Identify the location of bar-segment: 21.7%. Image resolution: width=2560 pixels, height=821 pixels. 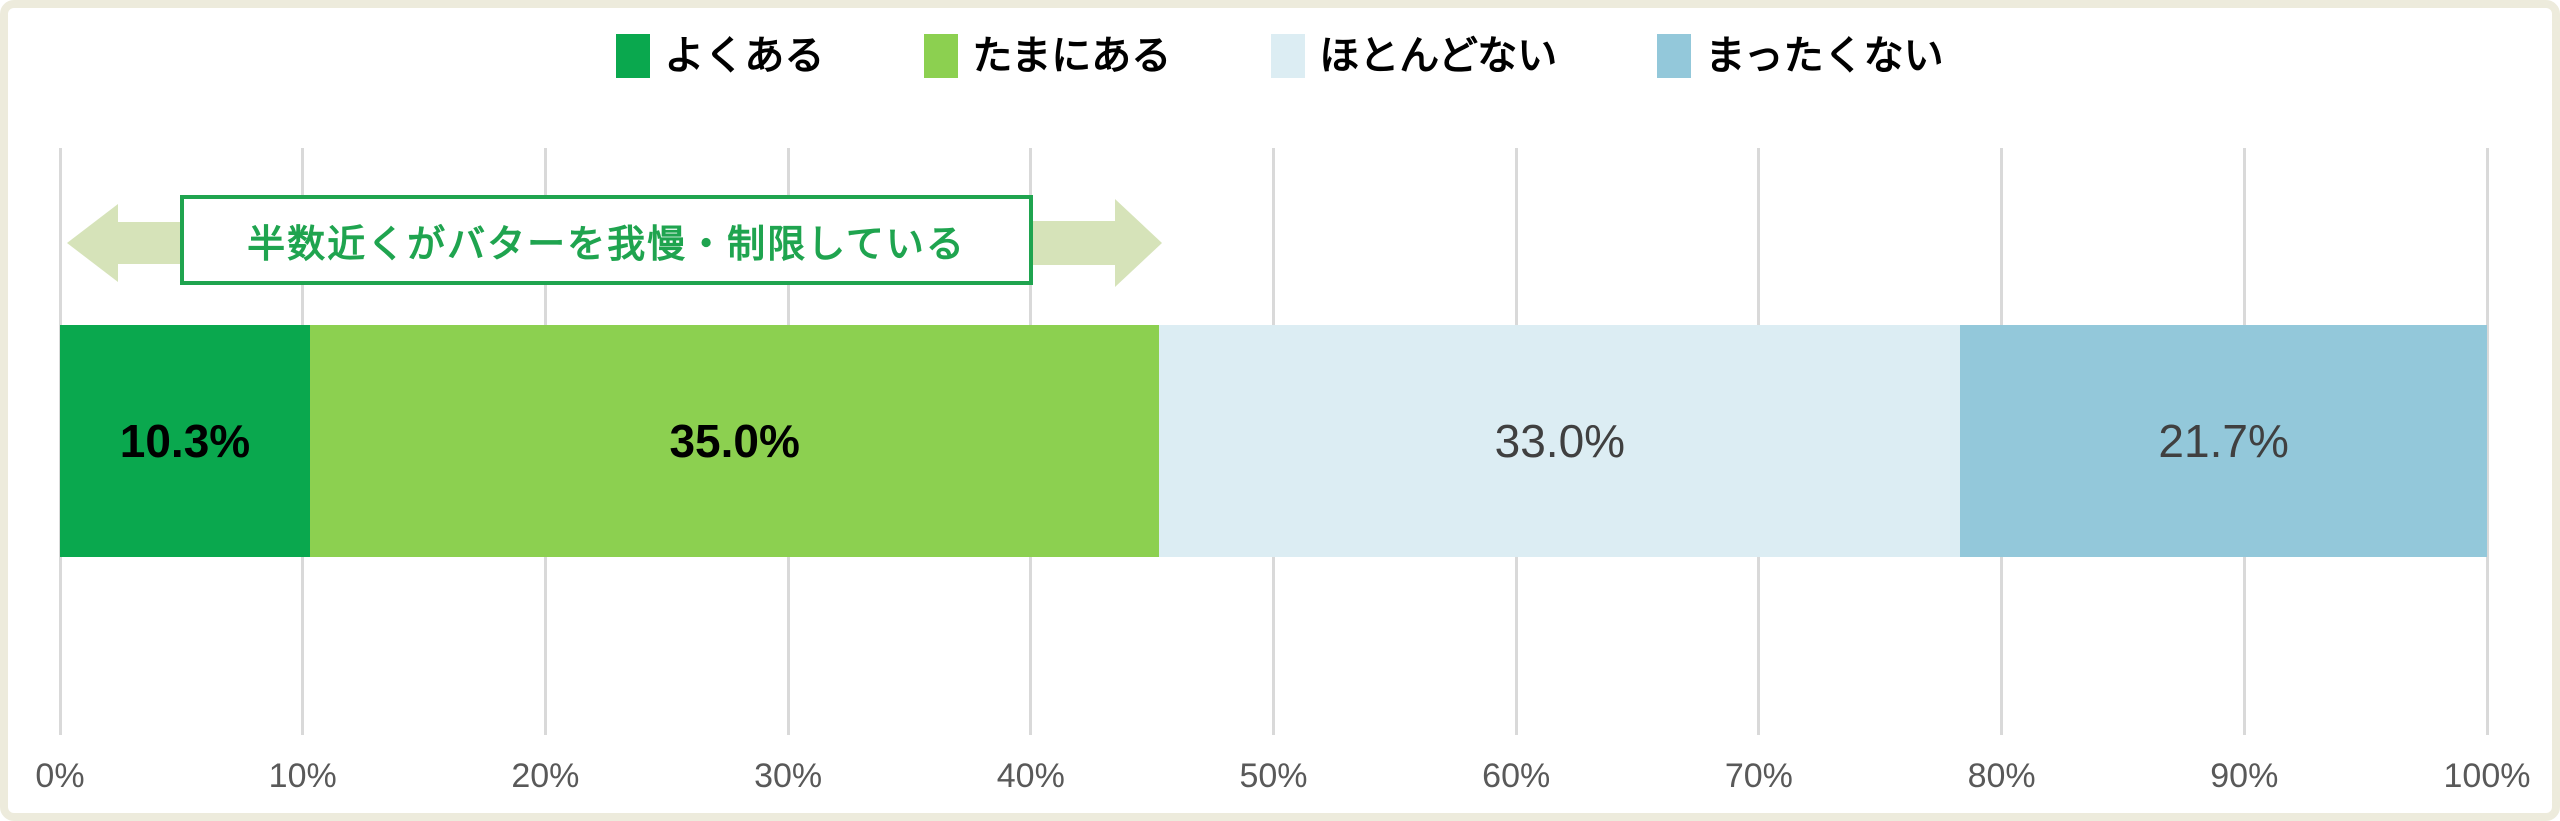
(2223, 441).